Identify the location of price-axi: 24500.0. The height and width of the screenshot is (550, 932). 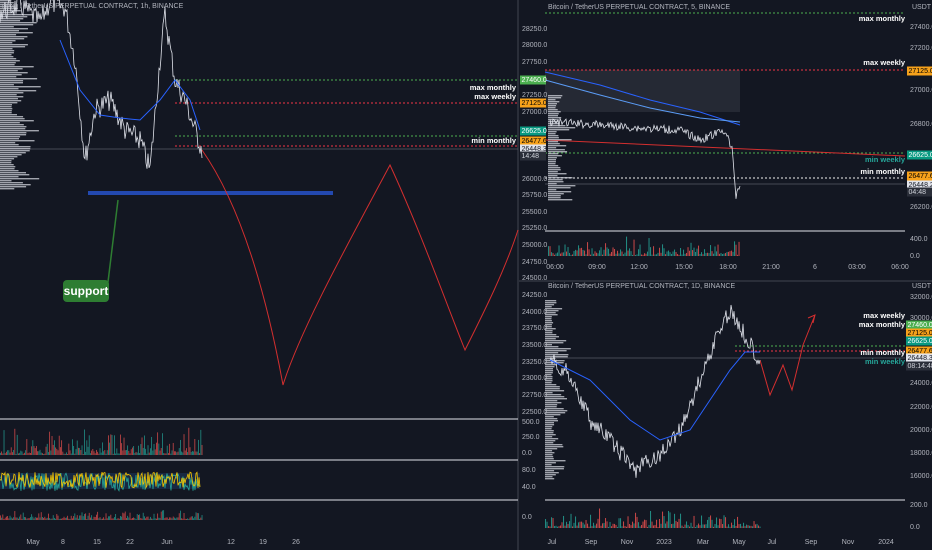
(534, 278).